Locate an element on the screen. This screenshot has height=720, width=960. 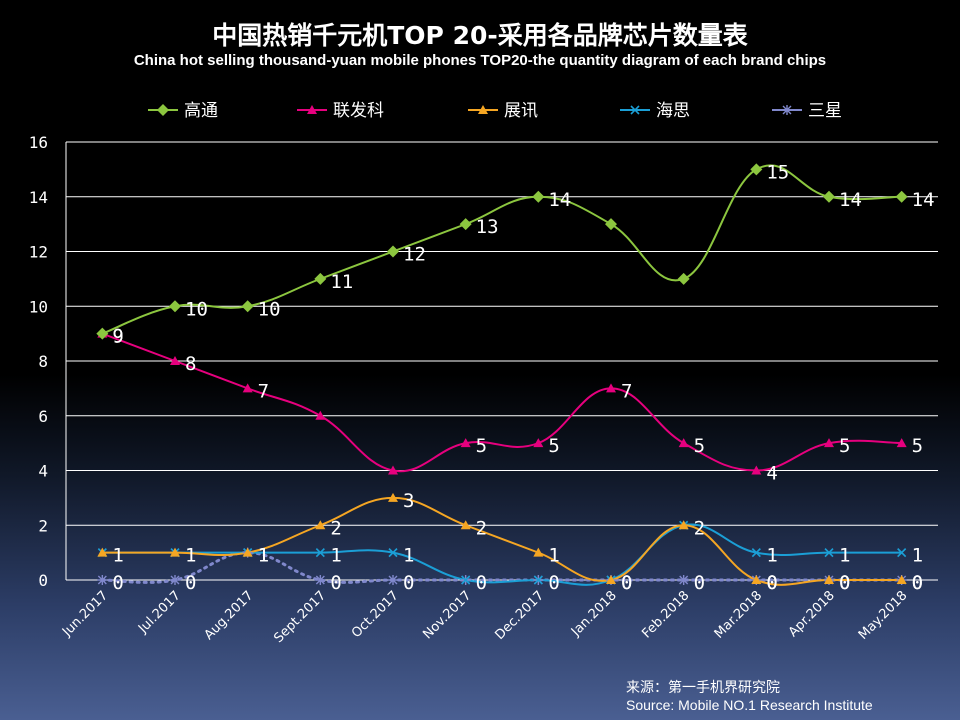
marker-高通-Oct.2017 is located at coordinates (393, 251).